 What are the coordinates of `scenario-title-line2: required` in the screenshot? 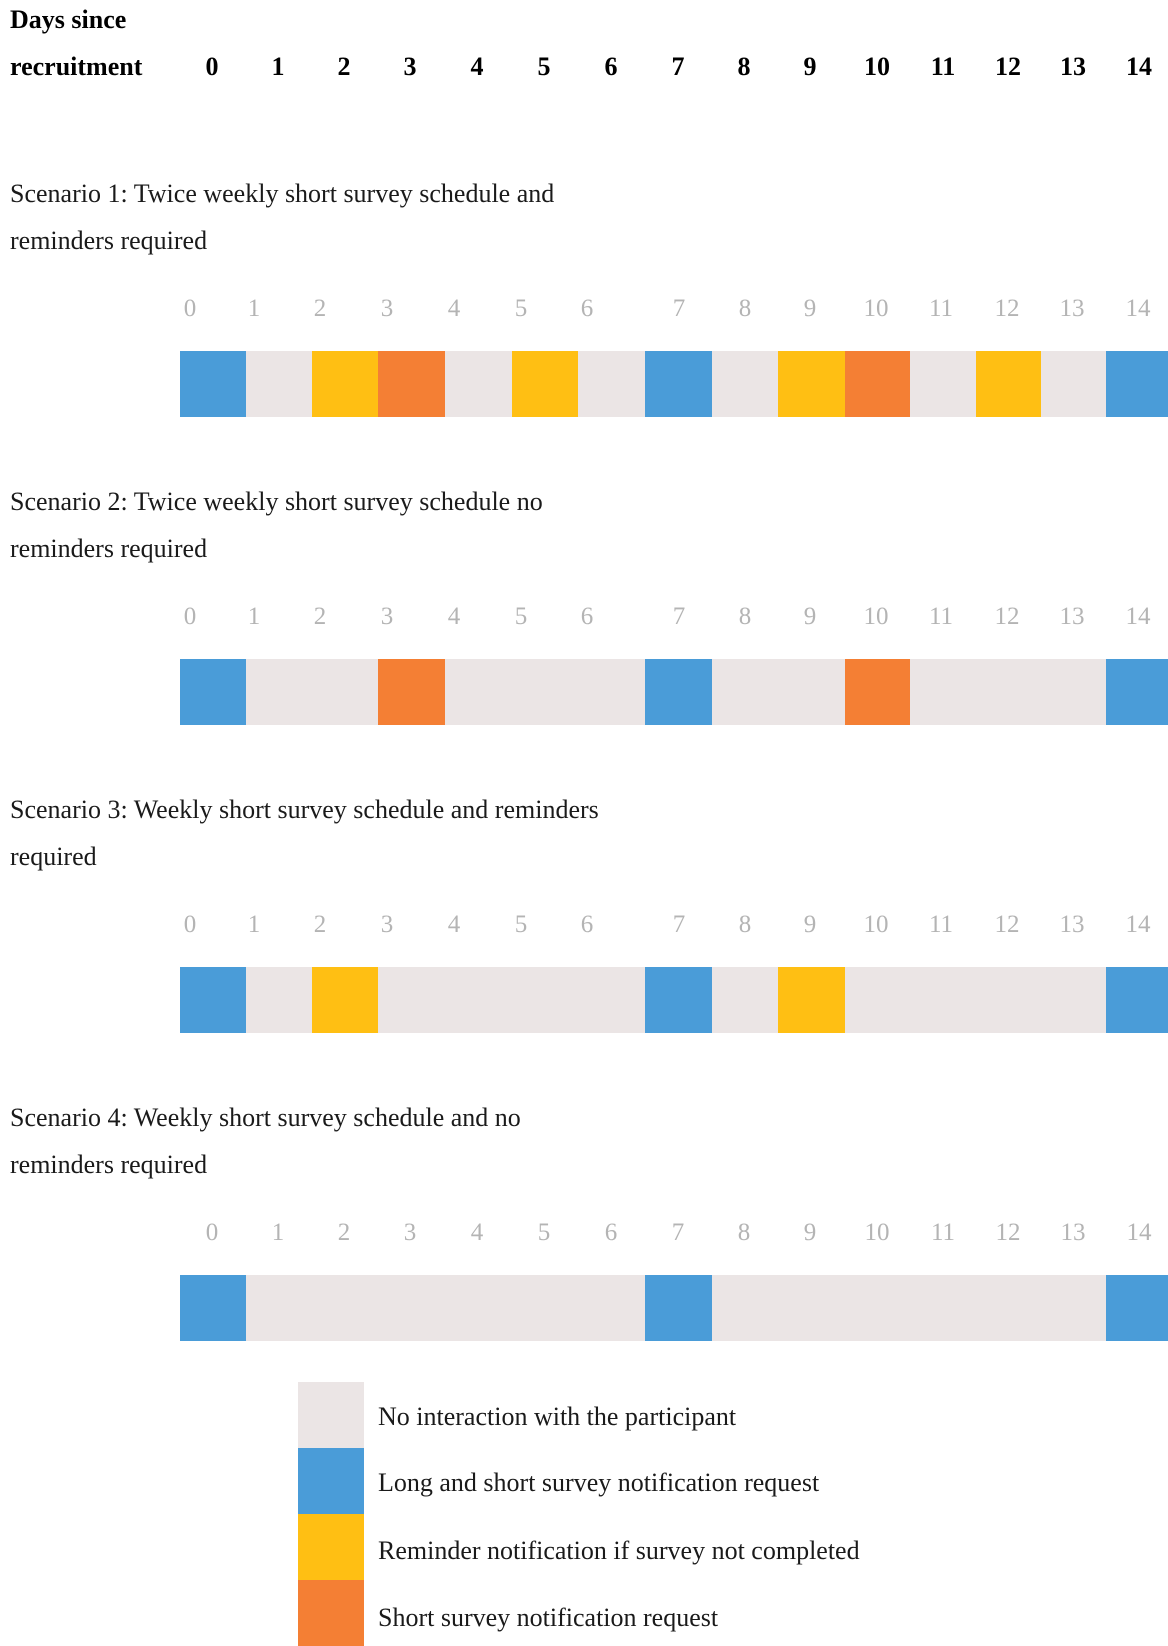 It's located at (53, 856).